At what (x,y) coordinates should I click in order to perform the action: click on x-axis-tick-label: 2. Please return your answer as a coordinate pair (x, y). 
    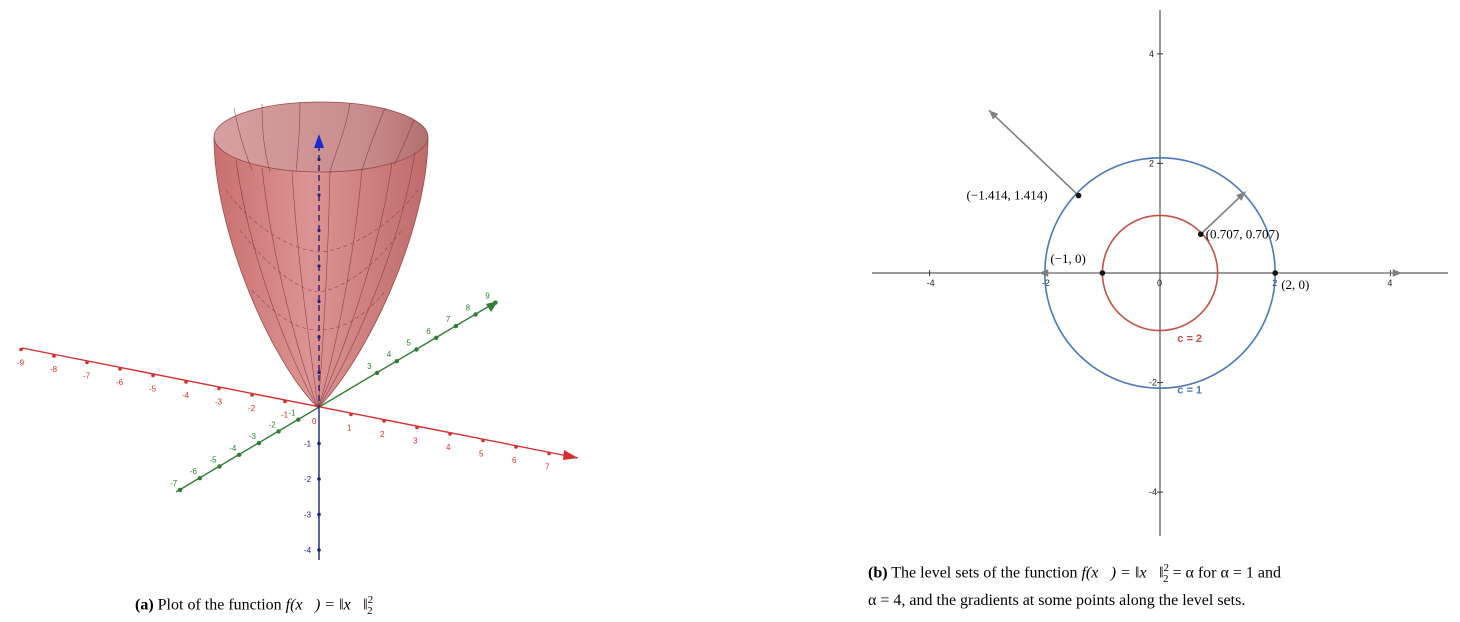
    Looking at the image, I should click on (382, 434).